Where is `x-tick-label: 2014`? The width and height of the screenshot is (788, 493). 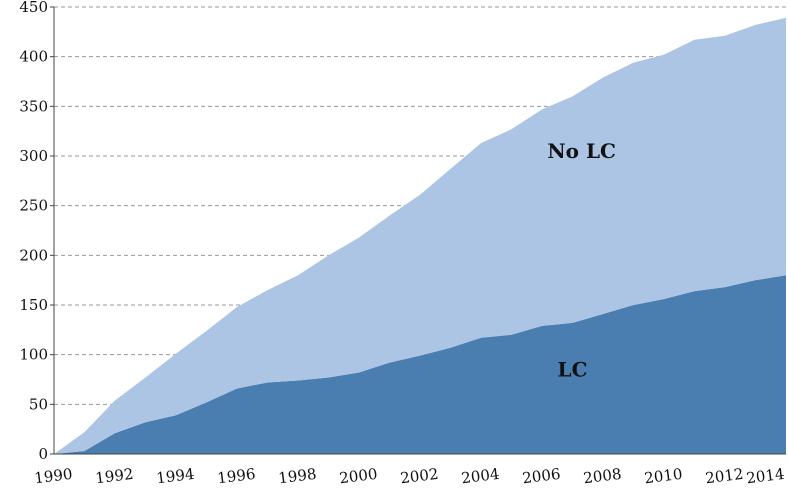 x-tick-label: 2014 is located at coordinates (765, 476).